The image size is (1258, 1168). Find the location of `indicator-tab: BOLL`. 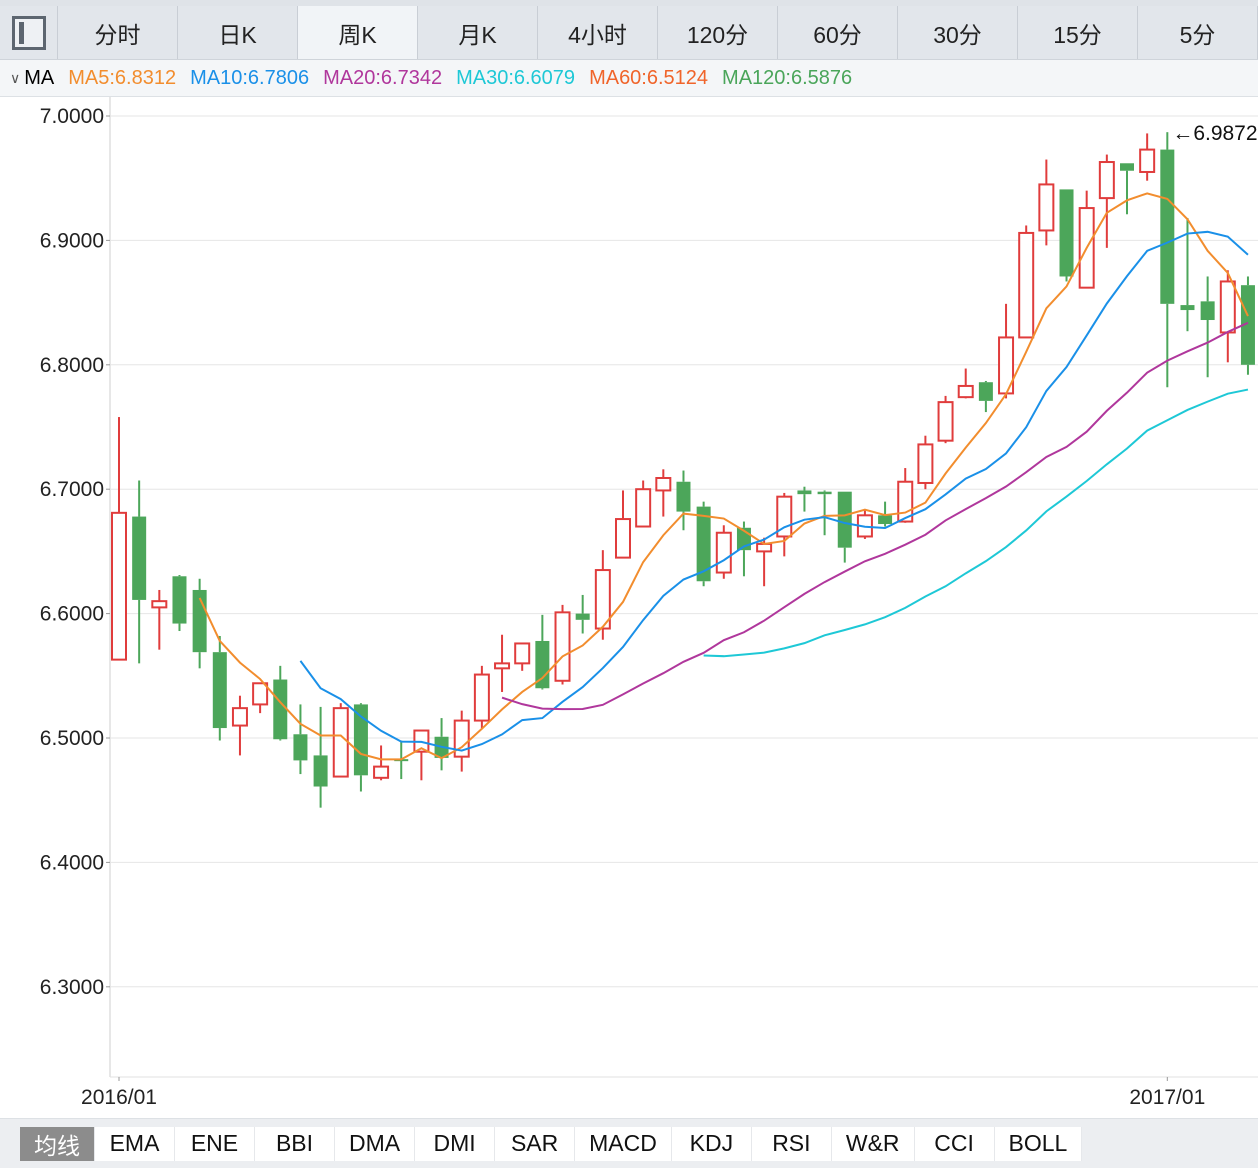

indicator-tab: BOLL is located at coordinates (1038, 1143).